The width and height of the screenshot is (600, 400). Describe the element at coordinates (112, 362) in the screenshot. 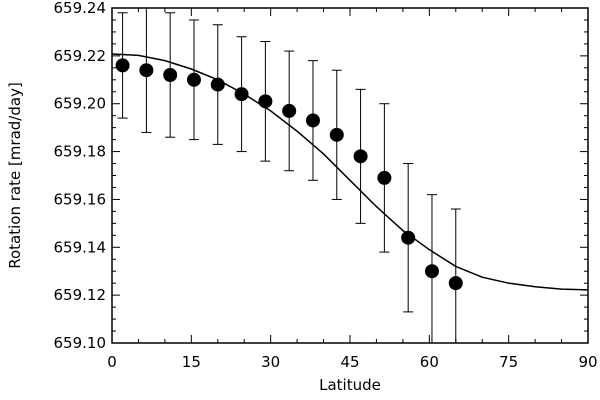

I see `x-tick-label: 0` at that location.